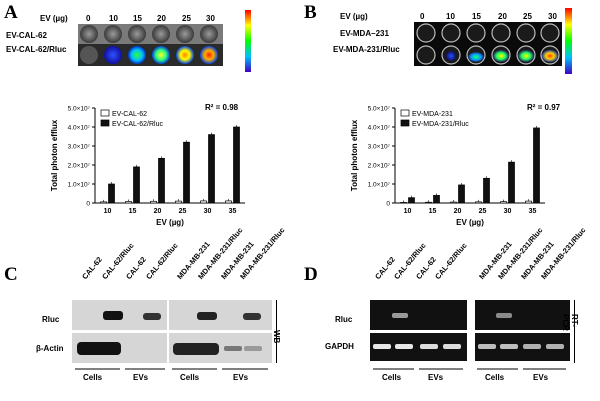 The height and width of the screenshot is (401, 600). I want to click on side-label-wb: WB, so click(276, 337).